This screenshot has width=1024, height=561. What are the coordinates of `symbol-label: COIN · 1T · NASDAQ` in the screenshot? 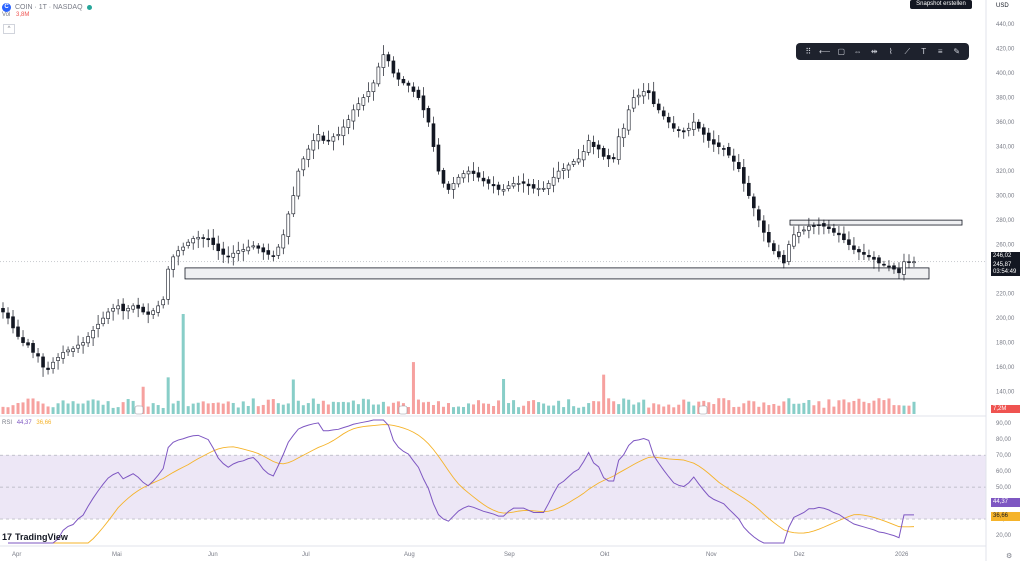 It's located at (49, 7).